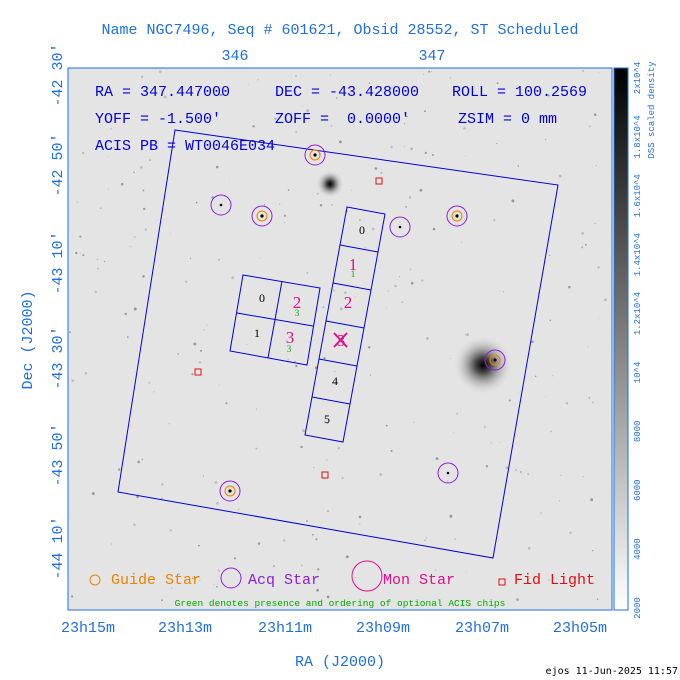 This screenshot has height=680, width=680. Describe the element at coordinates (448, 473) in the screenshot. I see `acq-star` at that location.